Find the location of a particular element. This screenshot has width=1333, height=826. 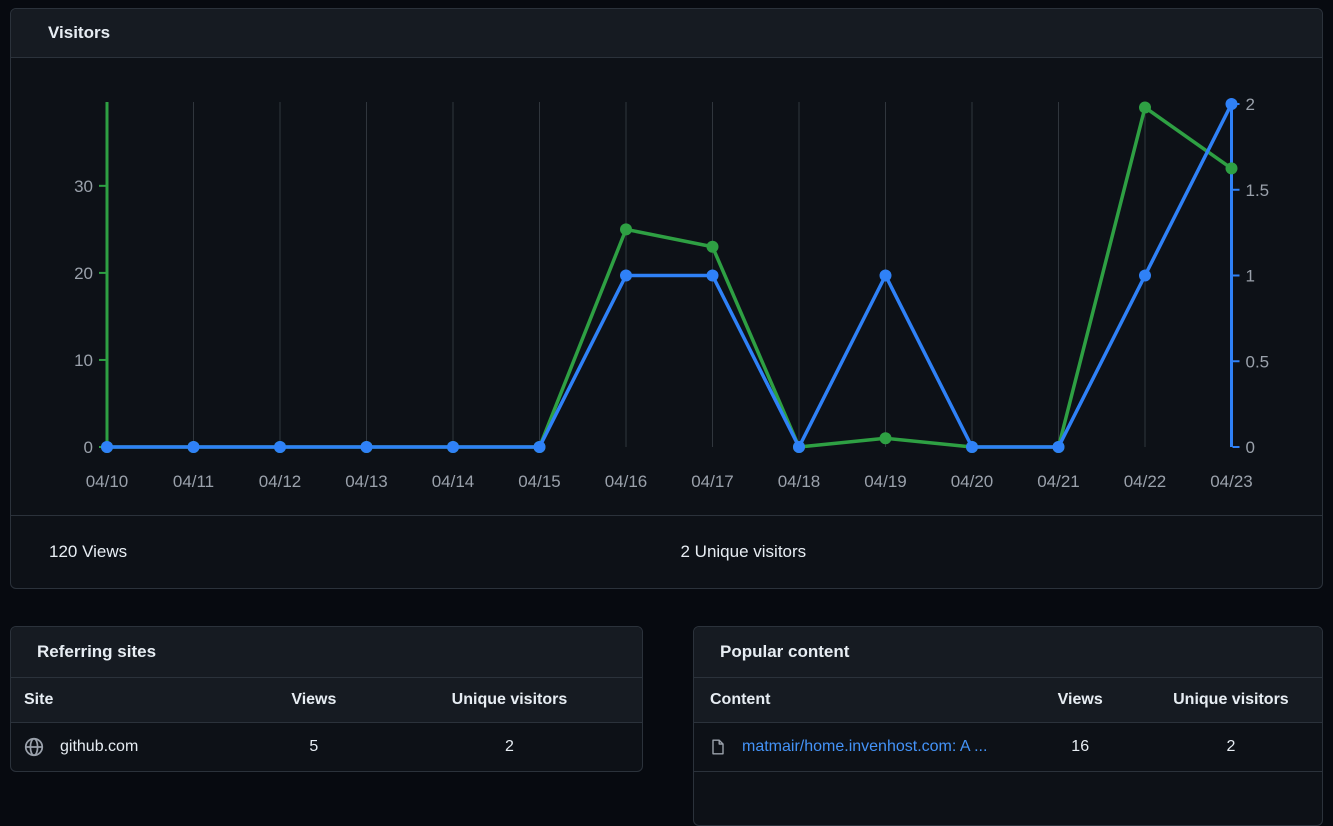

visitors-summary-bar: 120 Views 2 Unique visitors is located at coordinates (666, 551).